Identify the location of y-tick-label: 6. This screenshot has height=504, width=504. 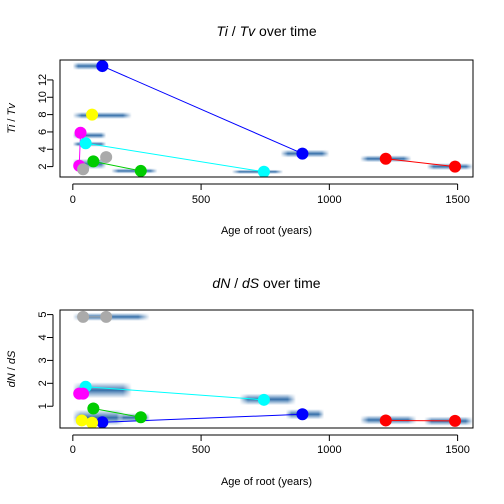
(43, 132).